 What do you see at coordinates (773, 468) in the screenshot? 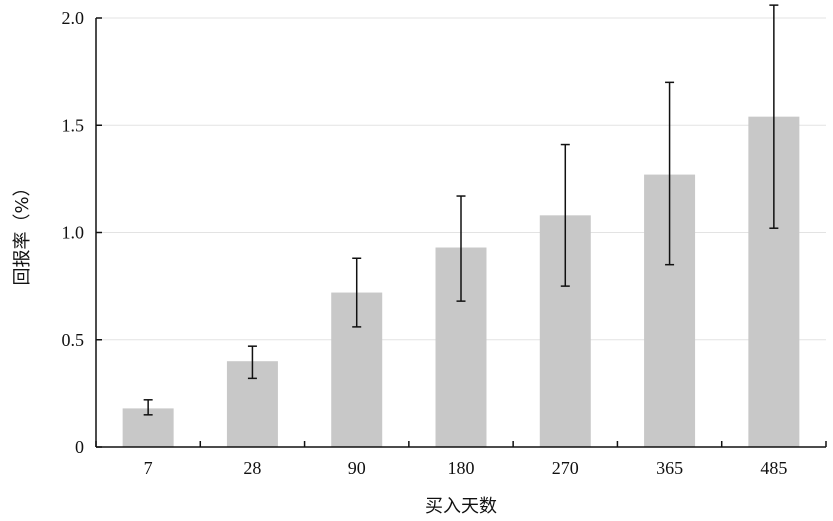
I see `x-tick-label: 485` at bounding box center [773, 468].